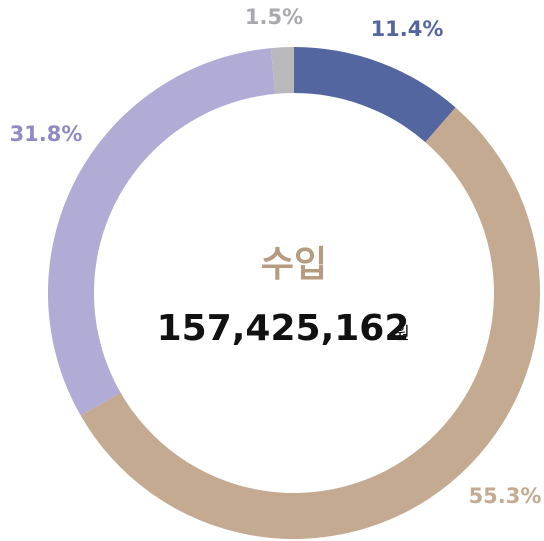  I want to click on segment-label: 31.8%, so click(46, 134).